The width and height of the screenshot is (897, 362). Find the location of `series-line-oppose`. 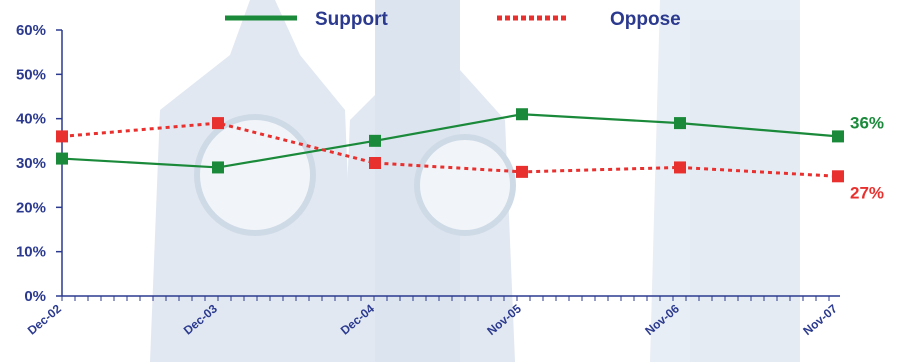

series-line-oppose is located at coordinates (450, 149).